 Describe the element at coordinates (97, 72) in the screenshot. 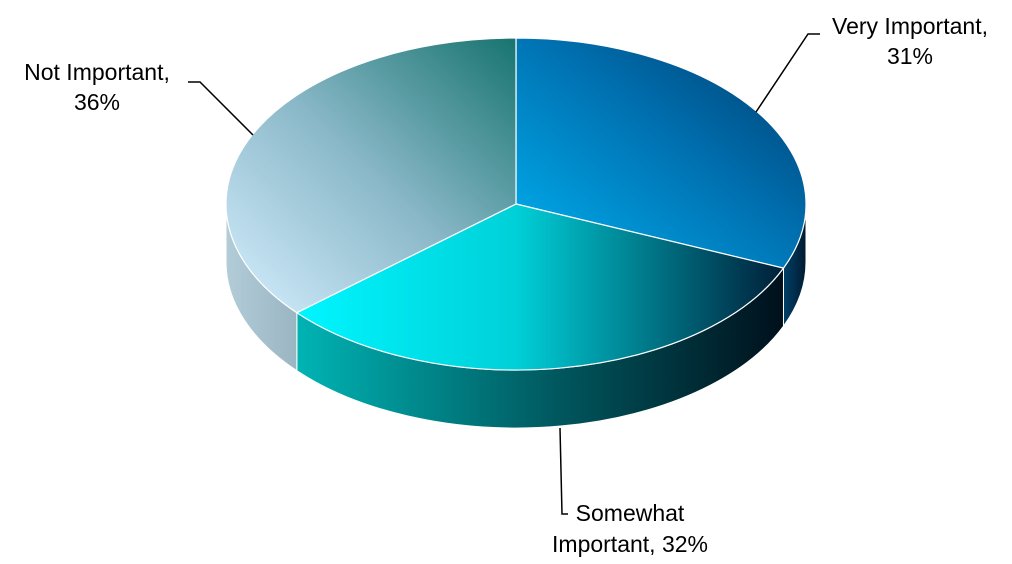

I see `slice-label-not-important-line1: Not Important,` at that location.